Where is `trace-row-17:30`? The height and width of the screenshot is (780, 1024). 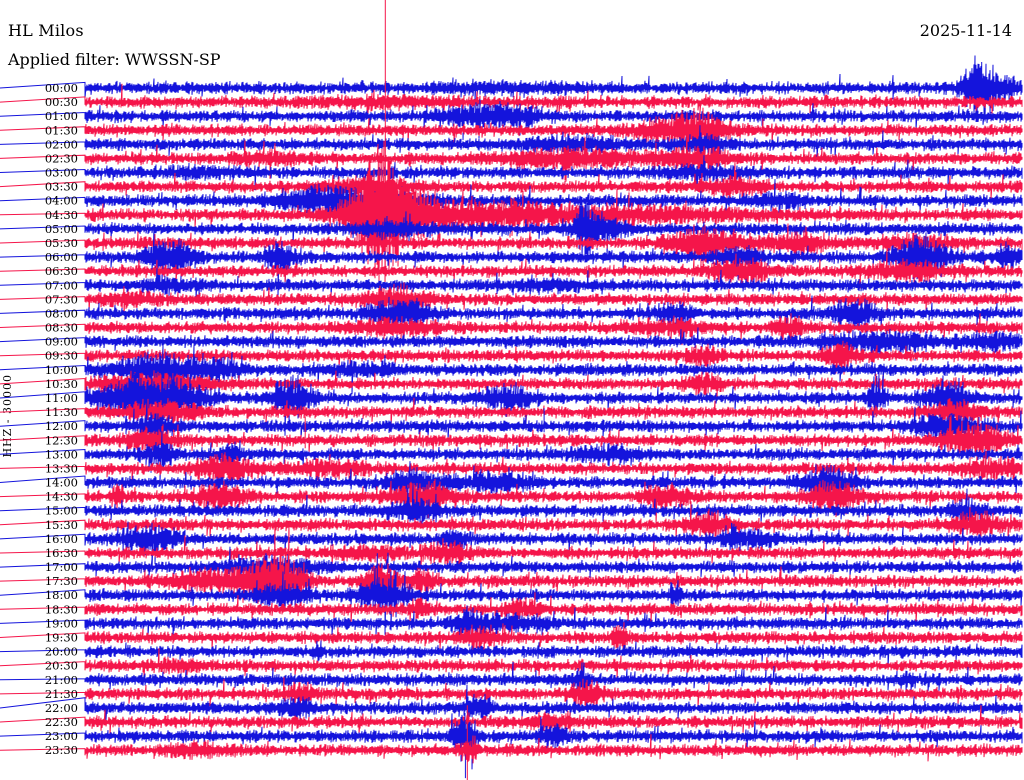 trace-row-17:30 is located at coordinates (511, 563).